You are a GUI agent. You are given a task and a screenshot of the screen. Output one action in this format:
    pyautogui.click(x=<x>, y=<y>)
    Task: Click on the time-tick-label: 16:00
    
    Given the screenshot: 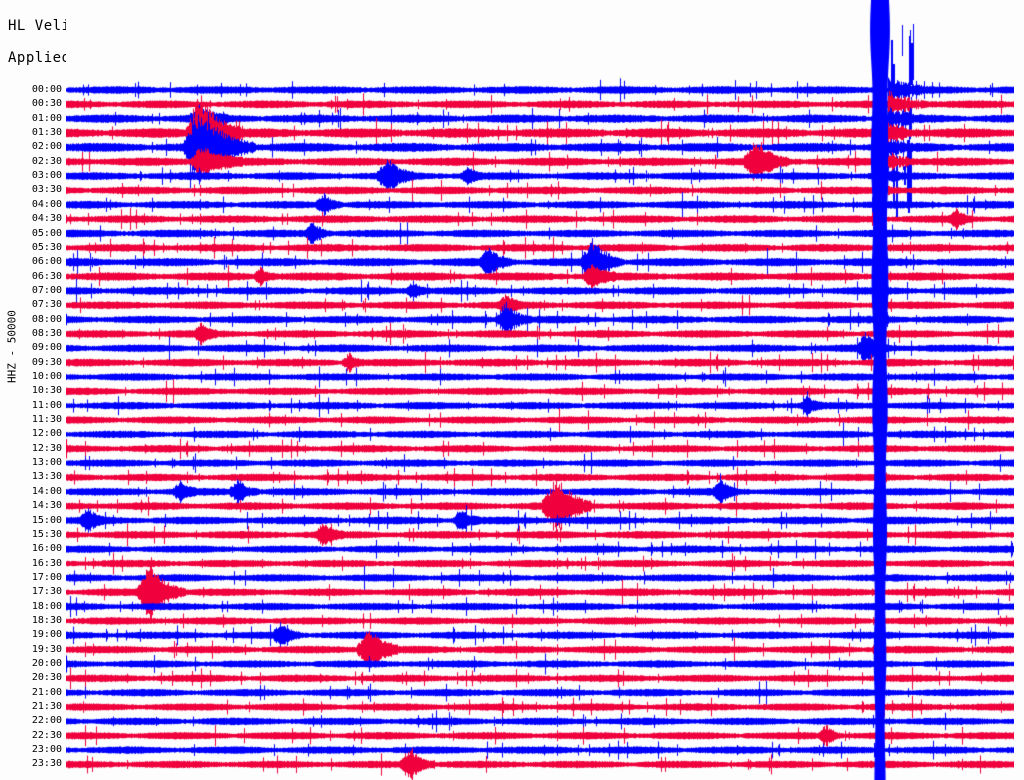 What is the action you would take?
    pyautogui.click(x=46, y=549)
    